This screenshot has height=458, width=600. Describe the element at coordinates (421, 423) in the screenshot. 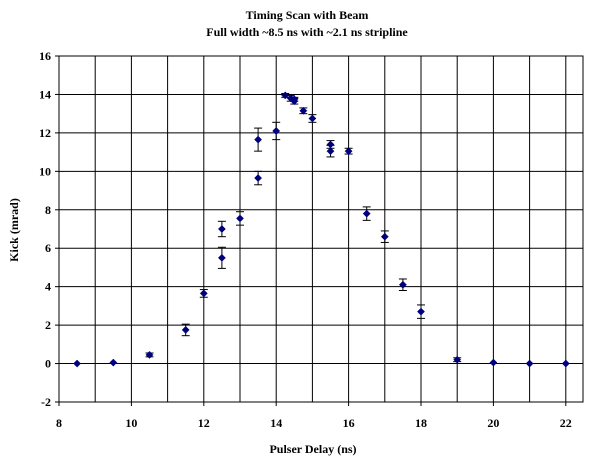

I see `x-tick-label: 18` at that location.